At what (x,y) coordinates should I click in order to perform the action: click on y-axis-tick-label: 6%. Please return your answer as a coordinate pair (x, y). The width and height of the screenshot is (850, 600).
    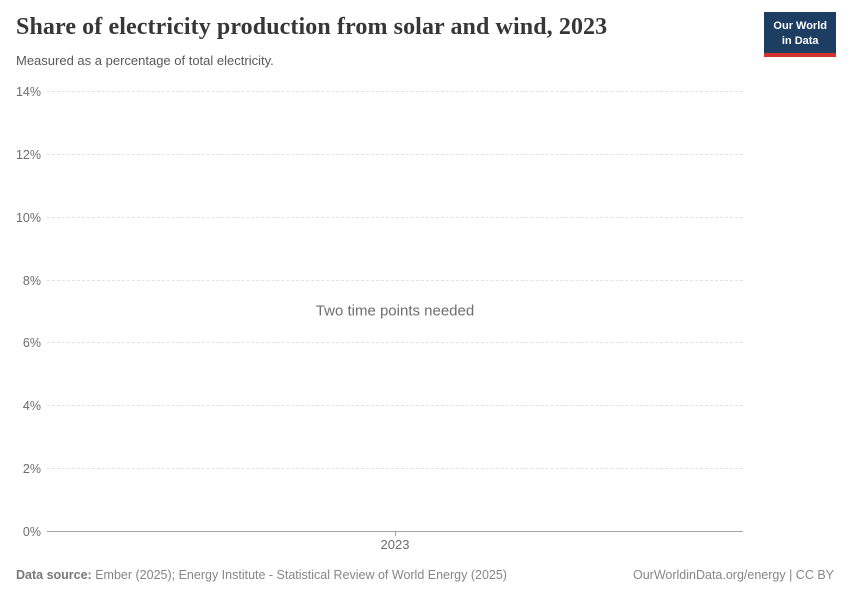
    Looking at the image, I should click on (31, 343).